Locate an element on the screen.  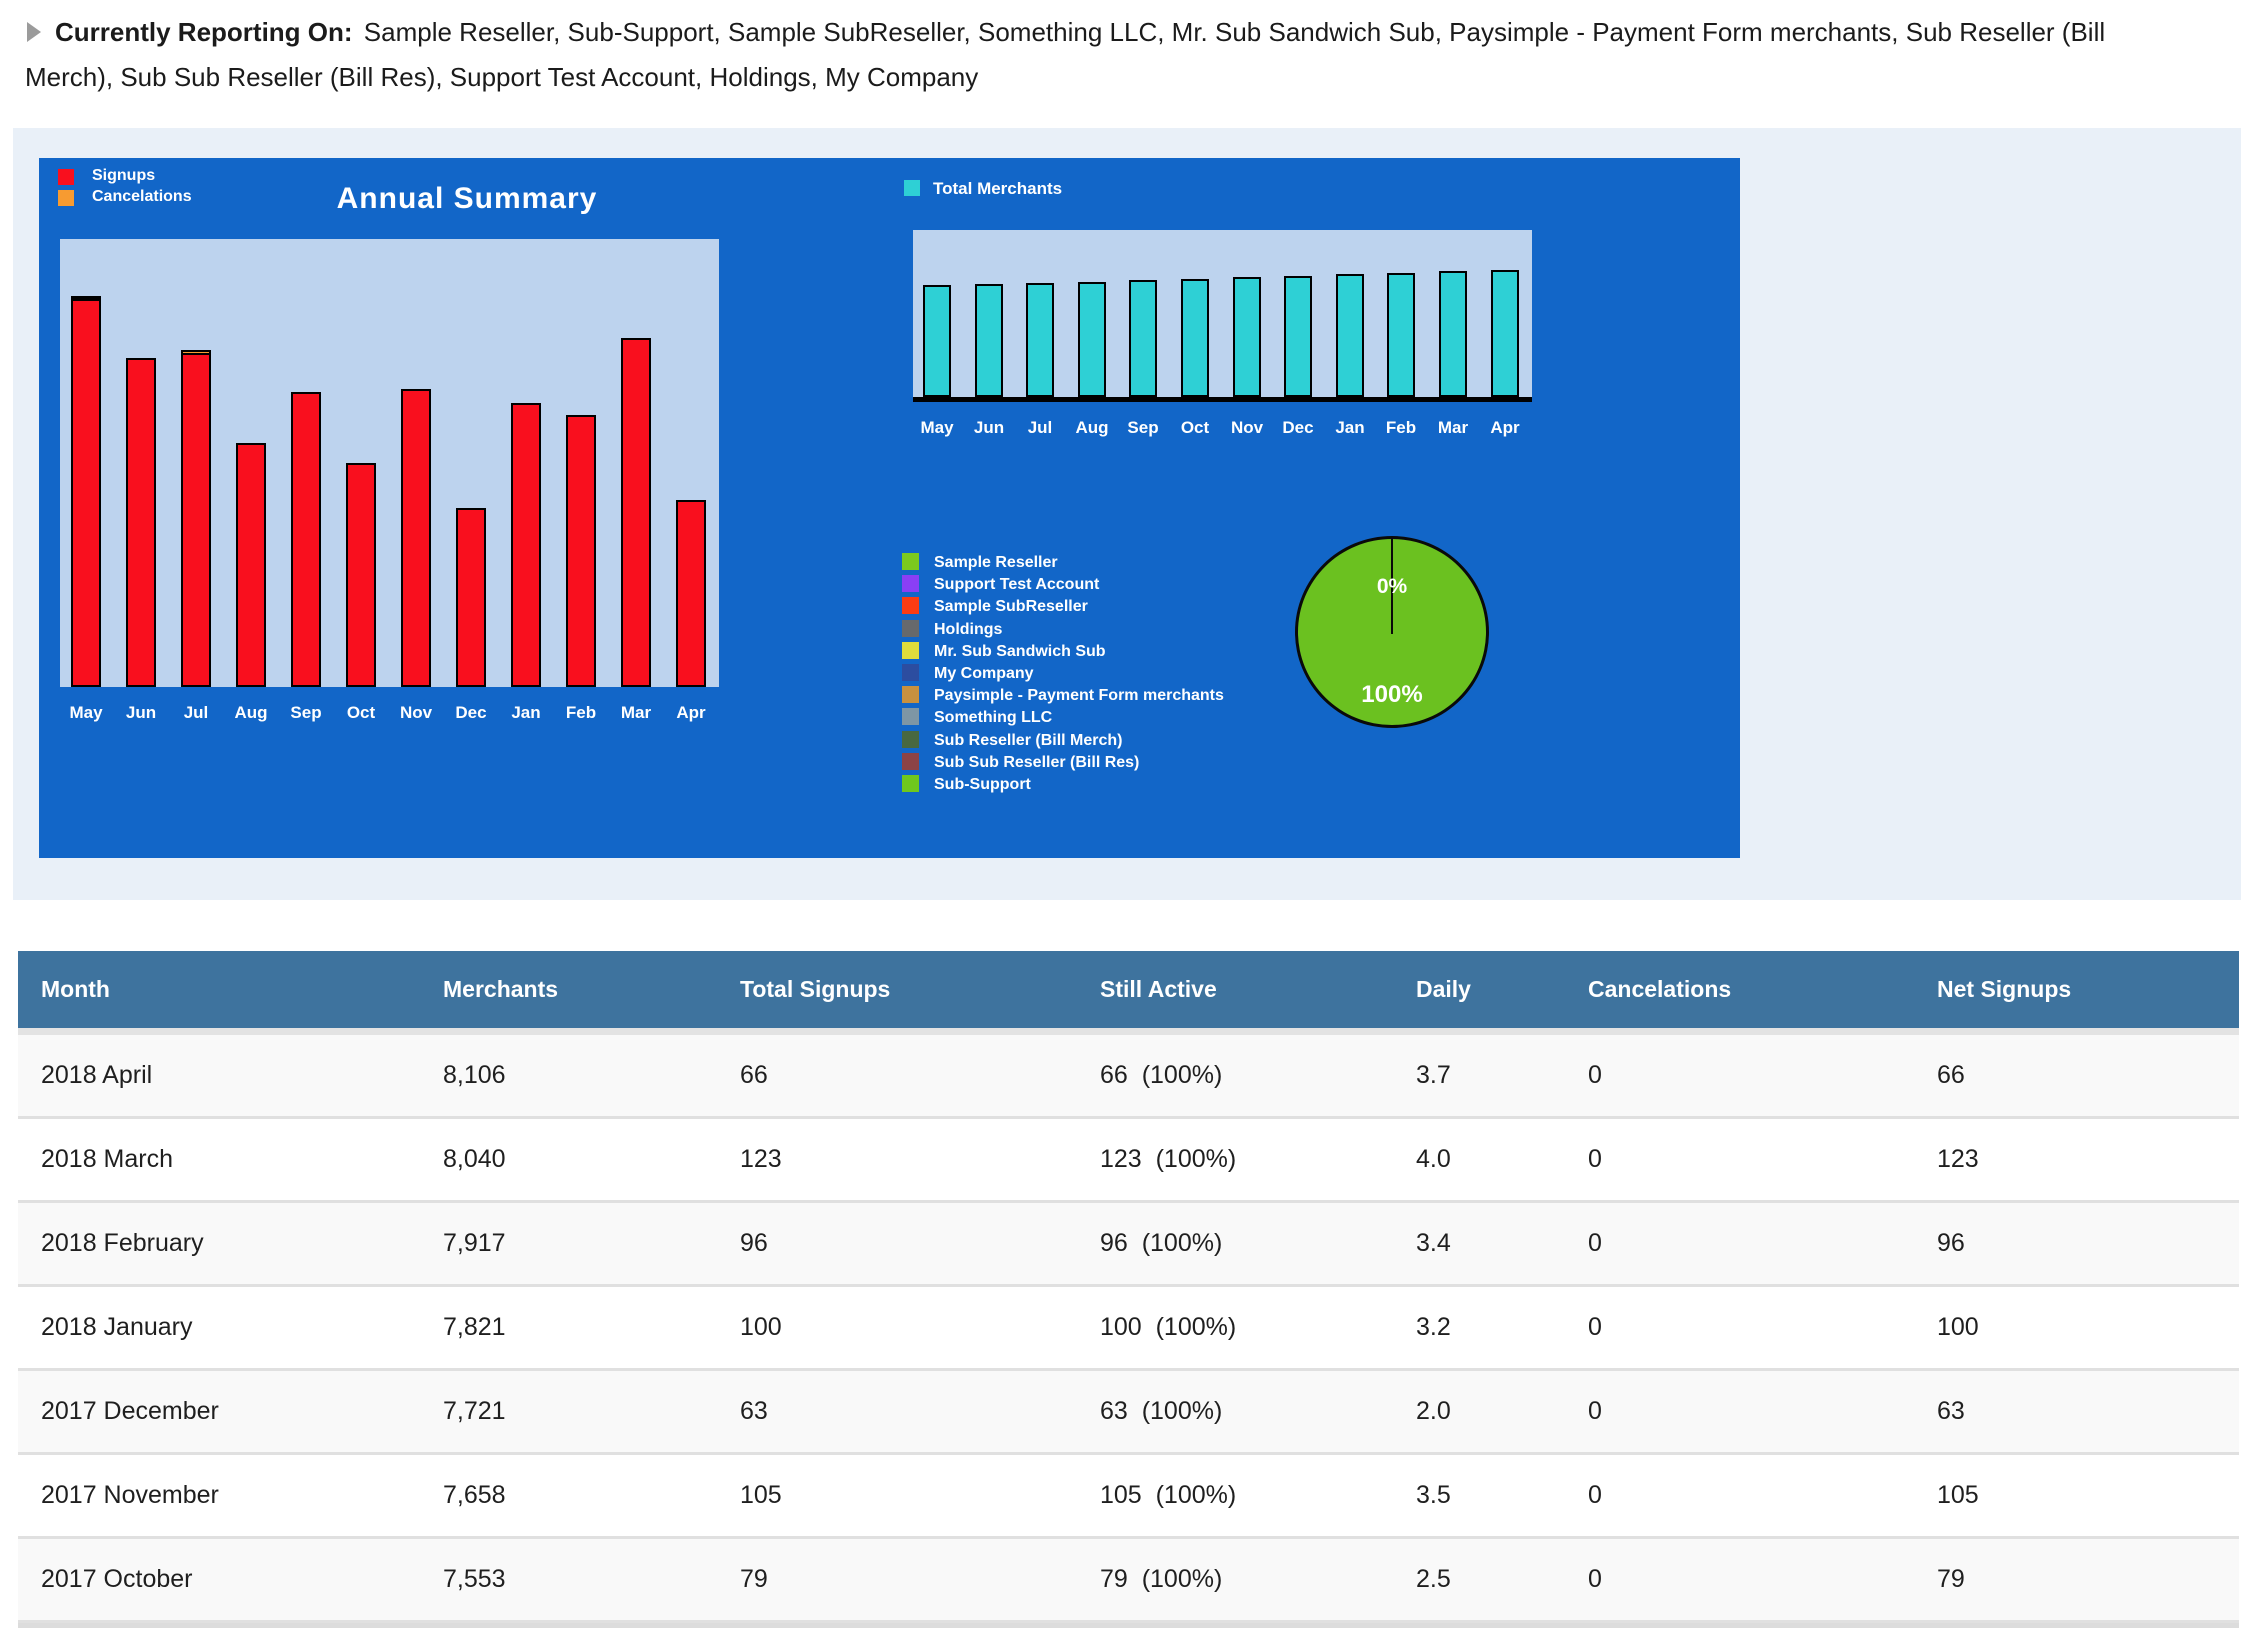
legend-item: My Company is located at coordinates (1063, 674).